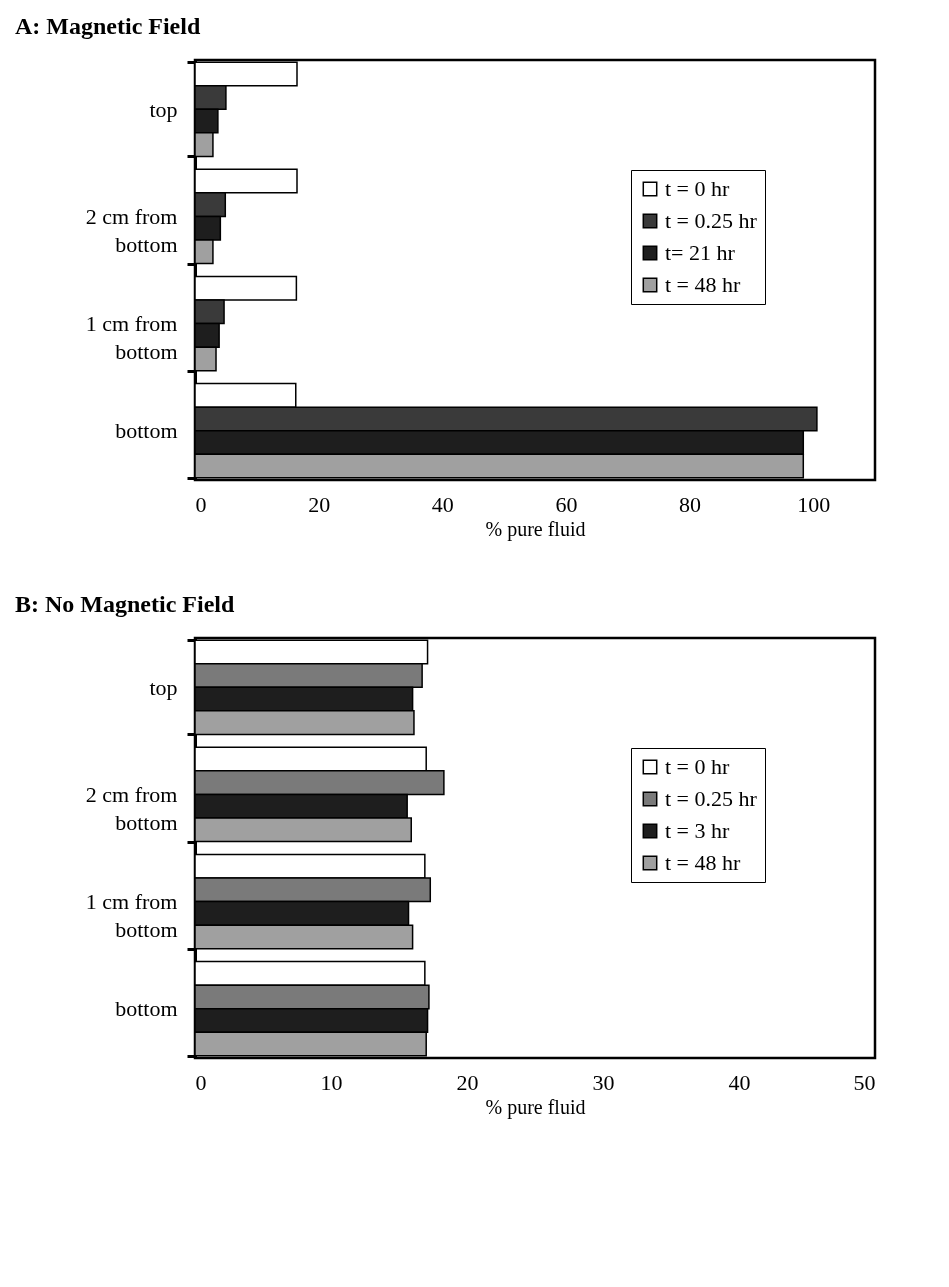  What do you see at coordinates (698, 830) in the screenshot?
I see `legend-label: t = 3 hr` at bounding box center [698, 830].